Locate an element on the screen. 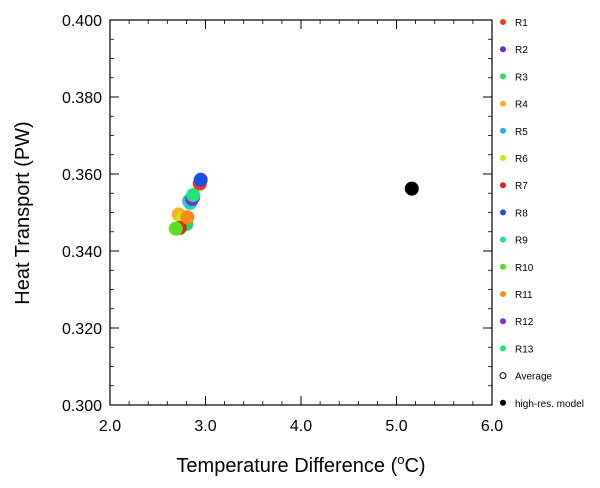 This screenshot has width=600, height=488. x-tick-label: 4.0 is located at coordinates (301, 426).